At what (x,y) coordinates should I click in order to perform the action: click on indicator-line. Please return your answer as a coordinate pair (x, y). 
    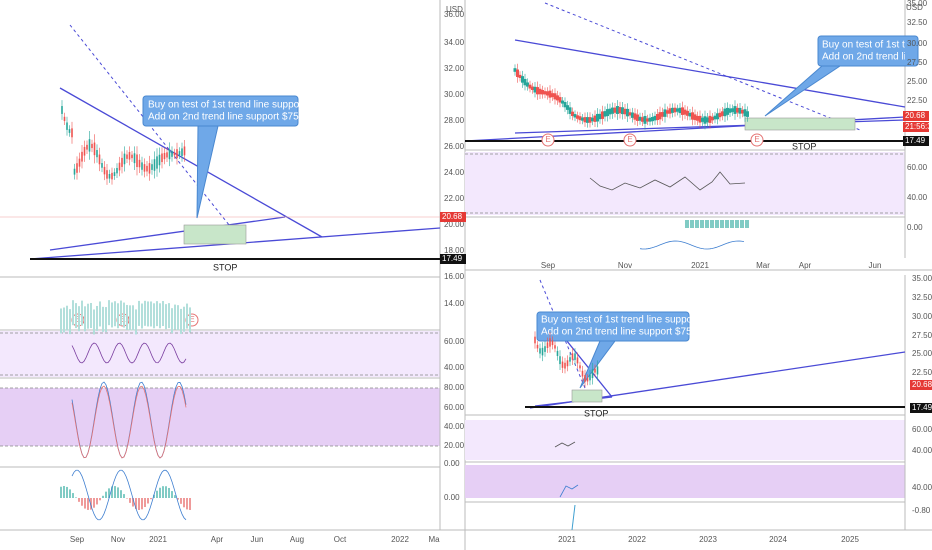
    Looking at the image, I should click on (129, 422).